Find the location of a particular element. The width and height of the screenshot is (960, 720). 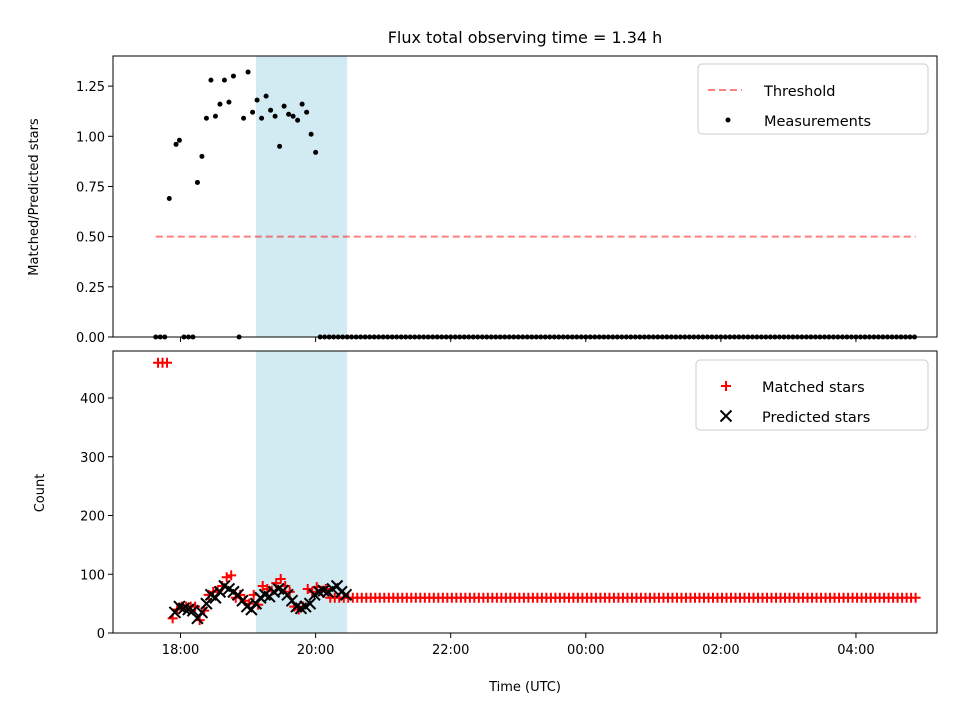

legend-label: Predicted stars is located at coordinates (816, 418).